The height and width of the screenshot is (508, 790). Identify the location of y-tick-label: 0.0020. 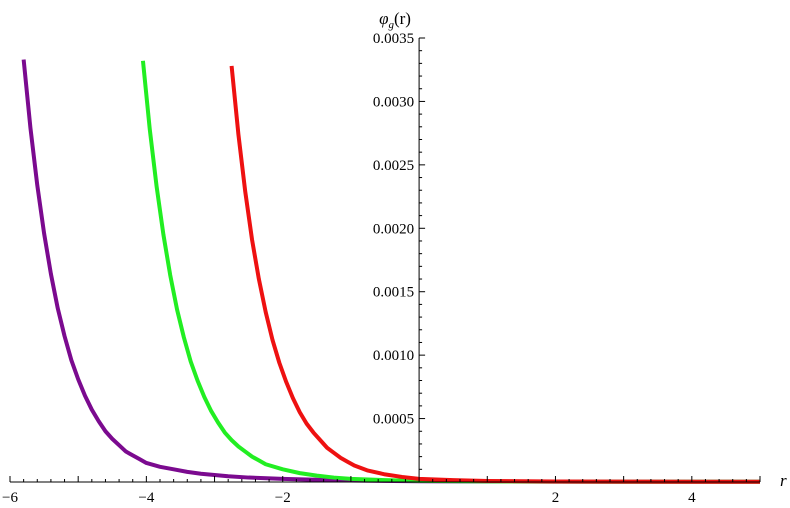
(393, 229).